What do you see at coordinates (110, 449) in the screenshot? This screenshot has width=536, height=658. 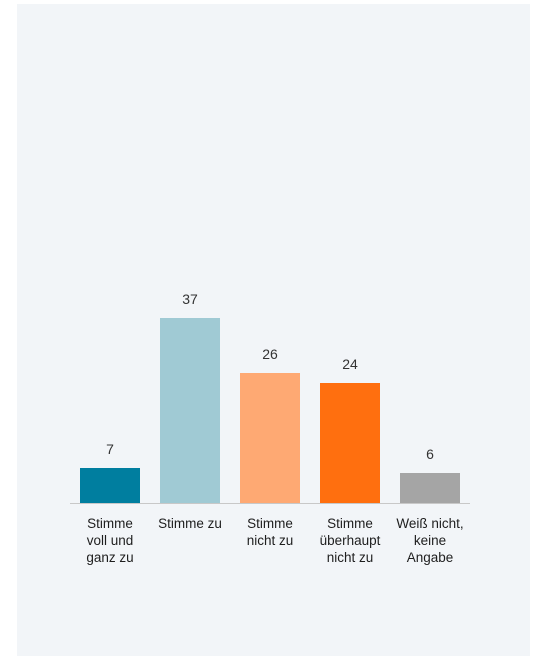 I see `data-label-0: 7` at bounding box center [110, 449].